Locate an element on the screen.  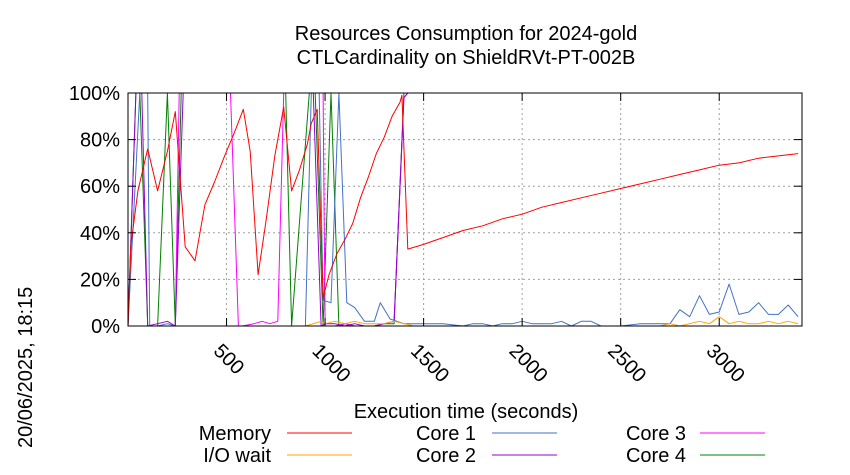
x-tick-label: 500 is located at coordinates (228, 359).